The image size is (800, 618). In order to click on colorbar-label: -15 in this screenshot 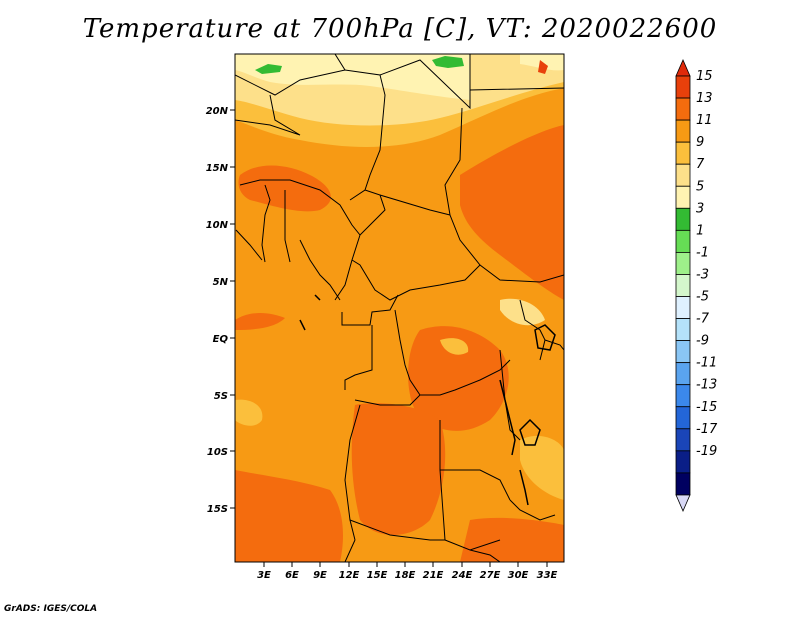, I will do `click(706, 407)`.